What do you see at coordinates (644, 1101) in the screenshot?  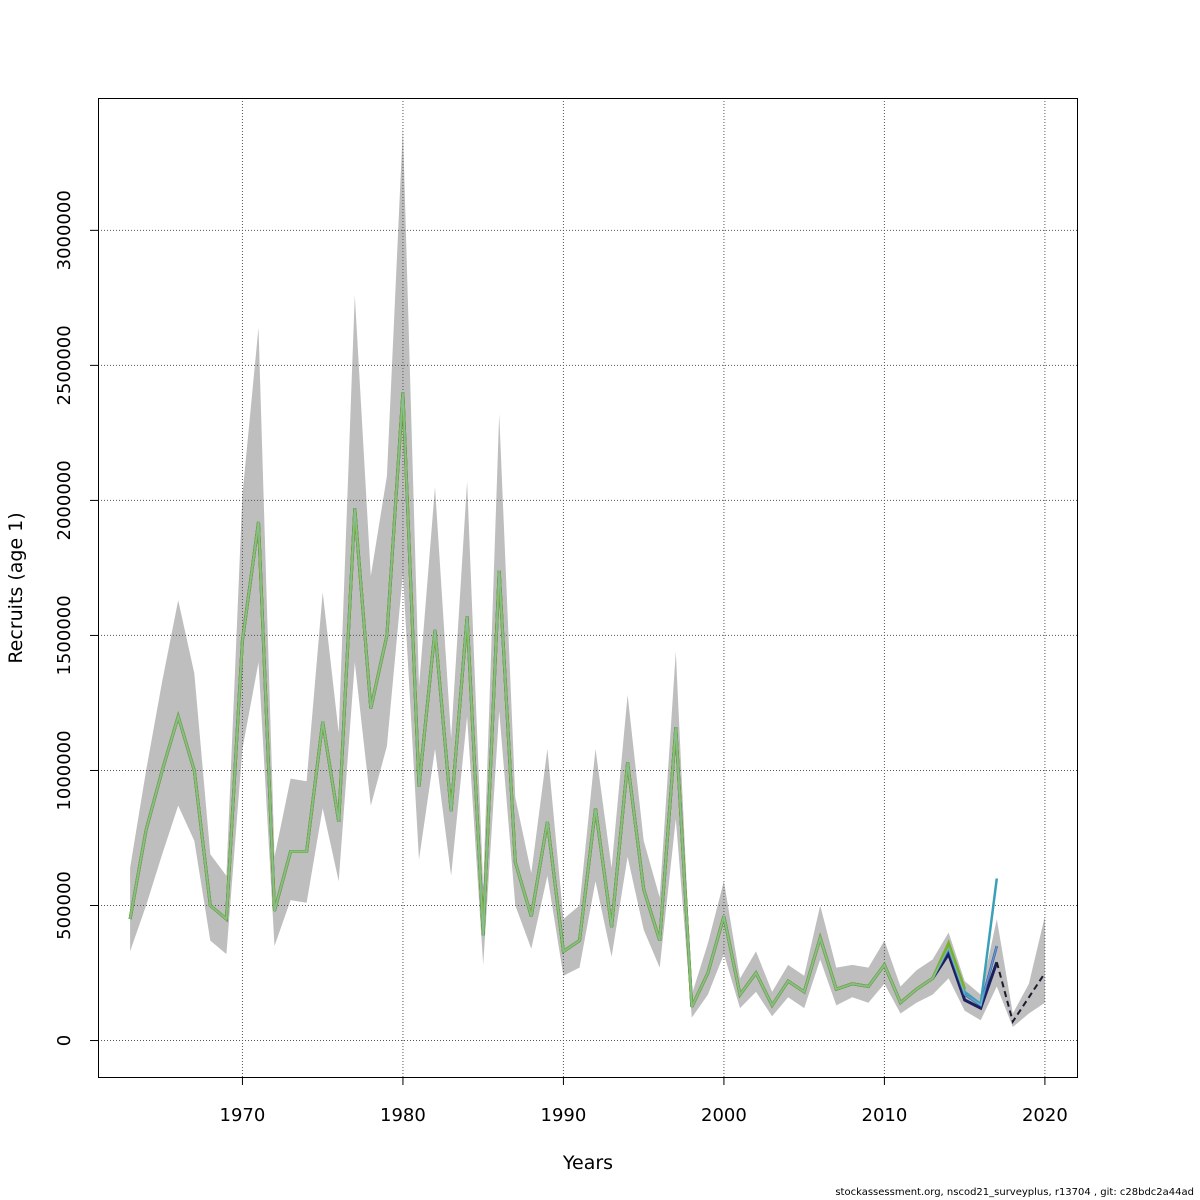 I see `x-axis: 1970 1980 1990 2000 2010 2020` at bounding box center [644, 1101].